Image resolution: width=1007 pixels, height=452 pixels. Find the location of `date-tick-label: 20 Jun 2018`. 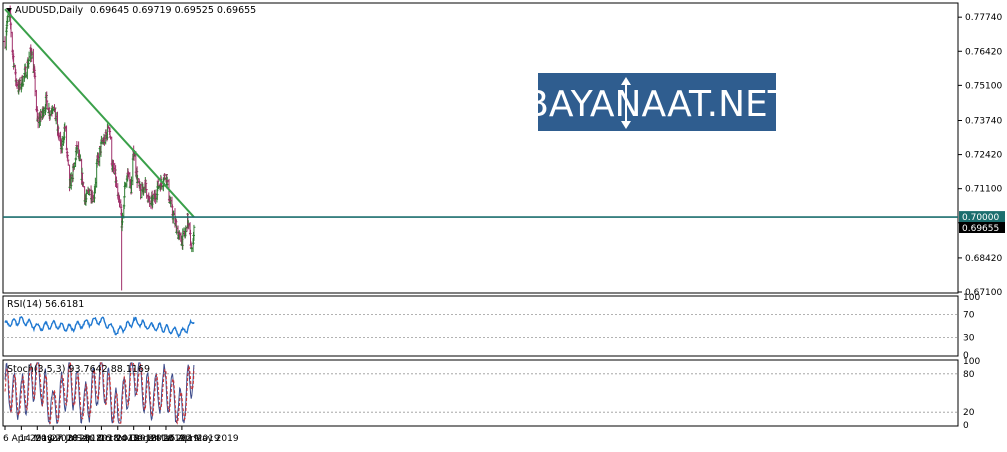

date-tick-label: 20 Jun 2018 is located at coordinates (62, 439).